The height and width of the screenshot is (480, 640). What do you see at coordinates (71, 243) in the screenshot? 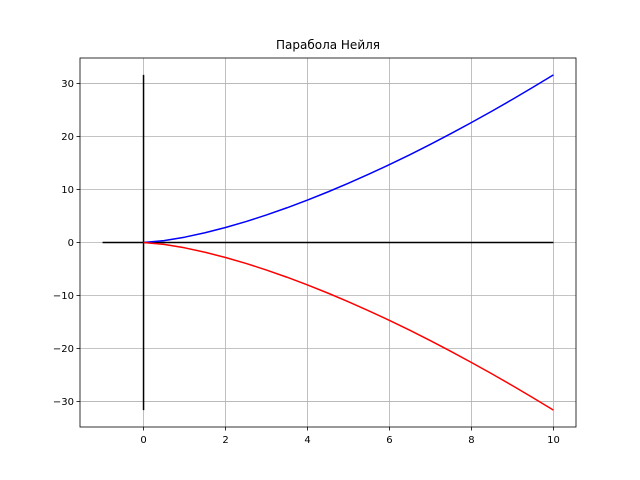
I see `y-tick-label: 0` at bounding box center [71, 243].